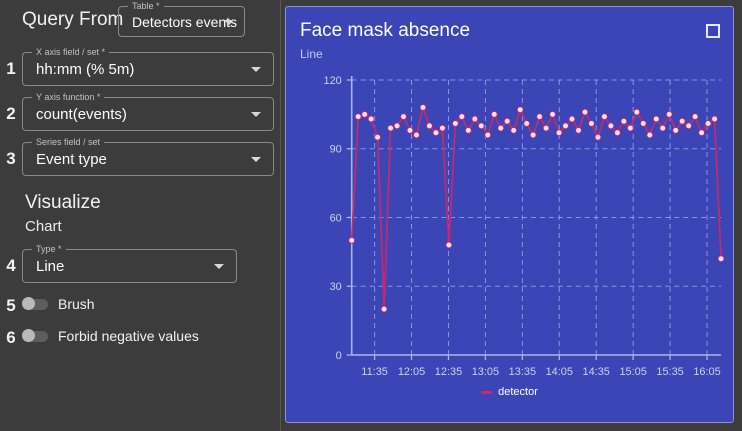  I want to click on step-number-6: 6, so click(11, 337).